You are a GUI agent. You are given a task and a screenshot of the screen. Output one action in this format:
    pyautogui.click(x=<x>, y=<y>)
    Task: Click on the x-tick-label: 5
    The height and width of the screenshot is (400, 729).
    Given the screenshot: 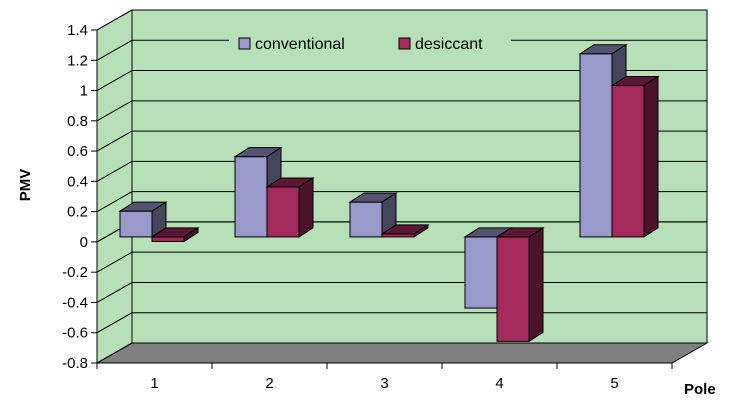 What is the action you would take?
    pyautogui.click(x=614, y=383)
    